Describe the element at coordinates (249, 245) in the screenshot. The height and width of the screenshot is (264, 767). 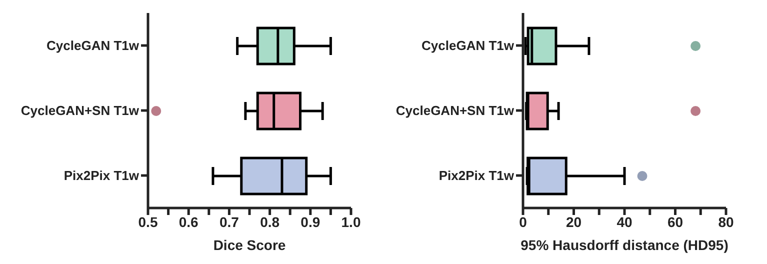
I see `x-axis-title: Dice Score` at that location.